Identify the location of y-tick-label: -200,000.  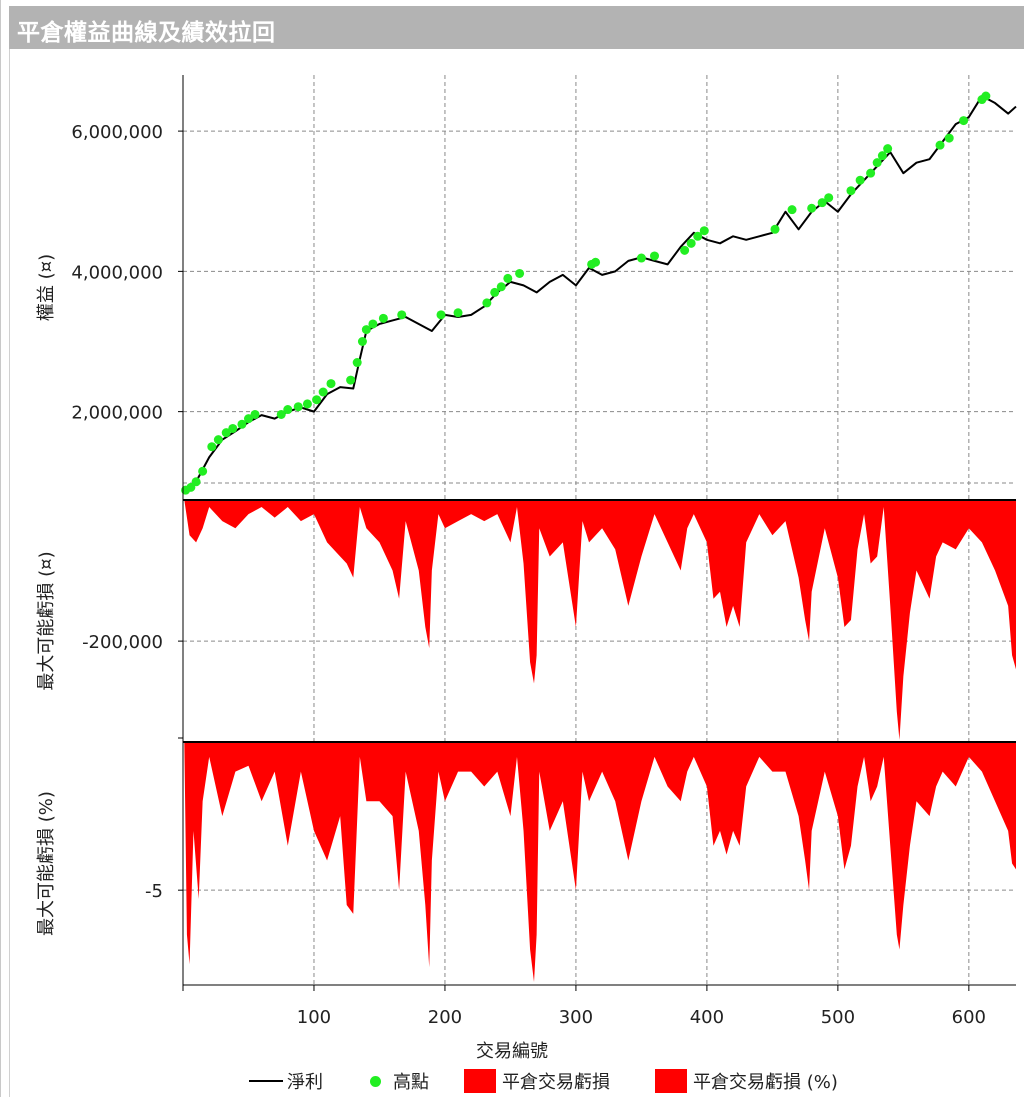
(122, 642).